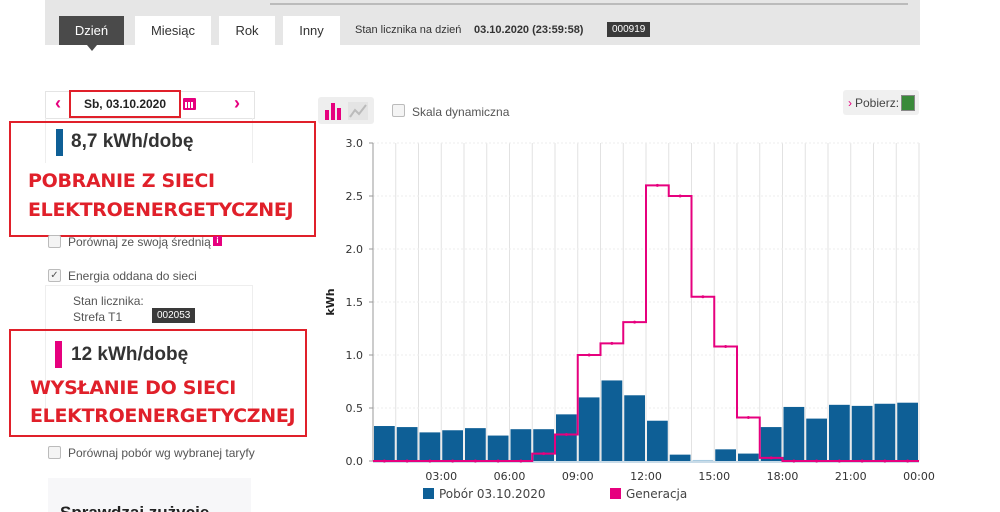  I want to click on generation-color-marker, so click(58, 354).